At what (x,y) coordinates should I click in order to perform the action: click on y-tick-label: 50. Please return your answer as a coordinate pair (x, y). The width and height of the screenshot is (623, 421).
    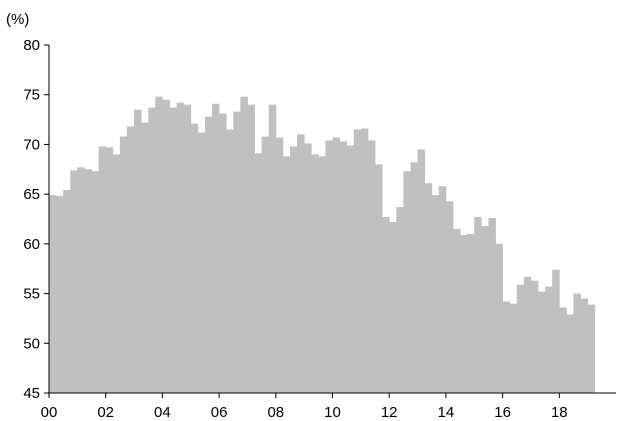
    Looking at the image, I should click on (31, 343).